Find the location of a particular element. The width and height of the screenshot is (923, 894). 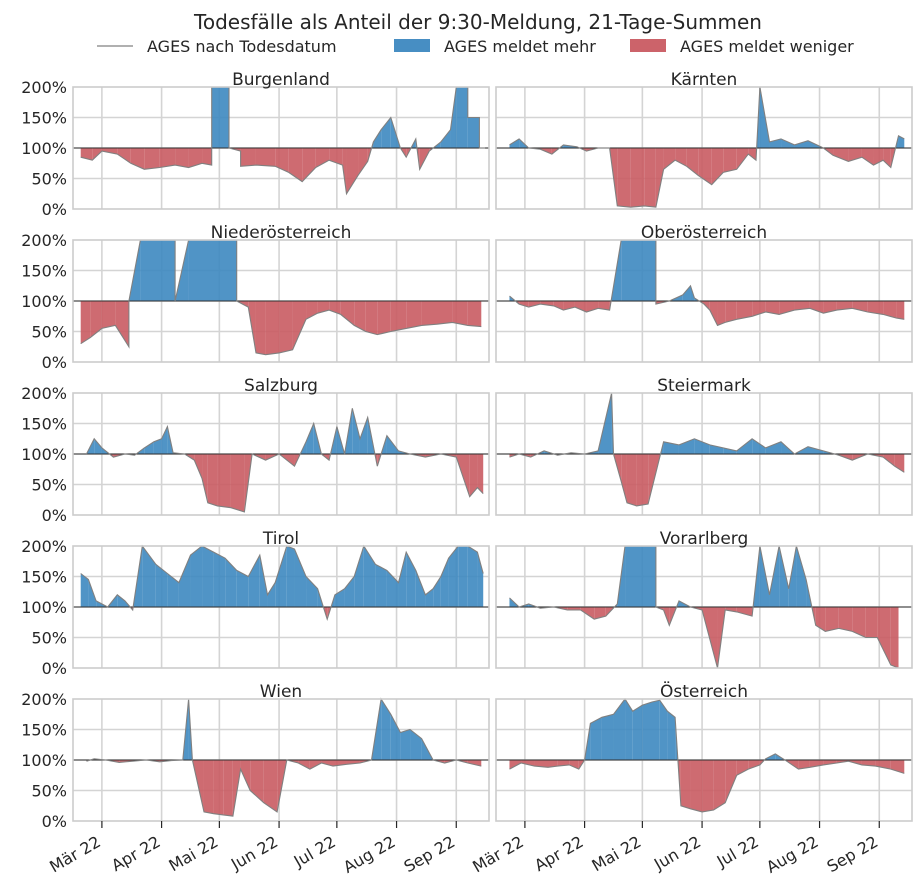

panel: Niederösterreich 0% 50% 100% 150% 200% is located at coordinates (255, 297).